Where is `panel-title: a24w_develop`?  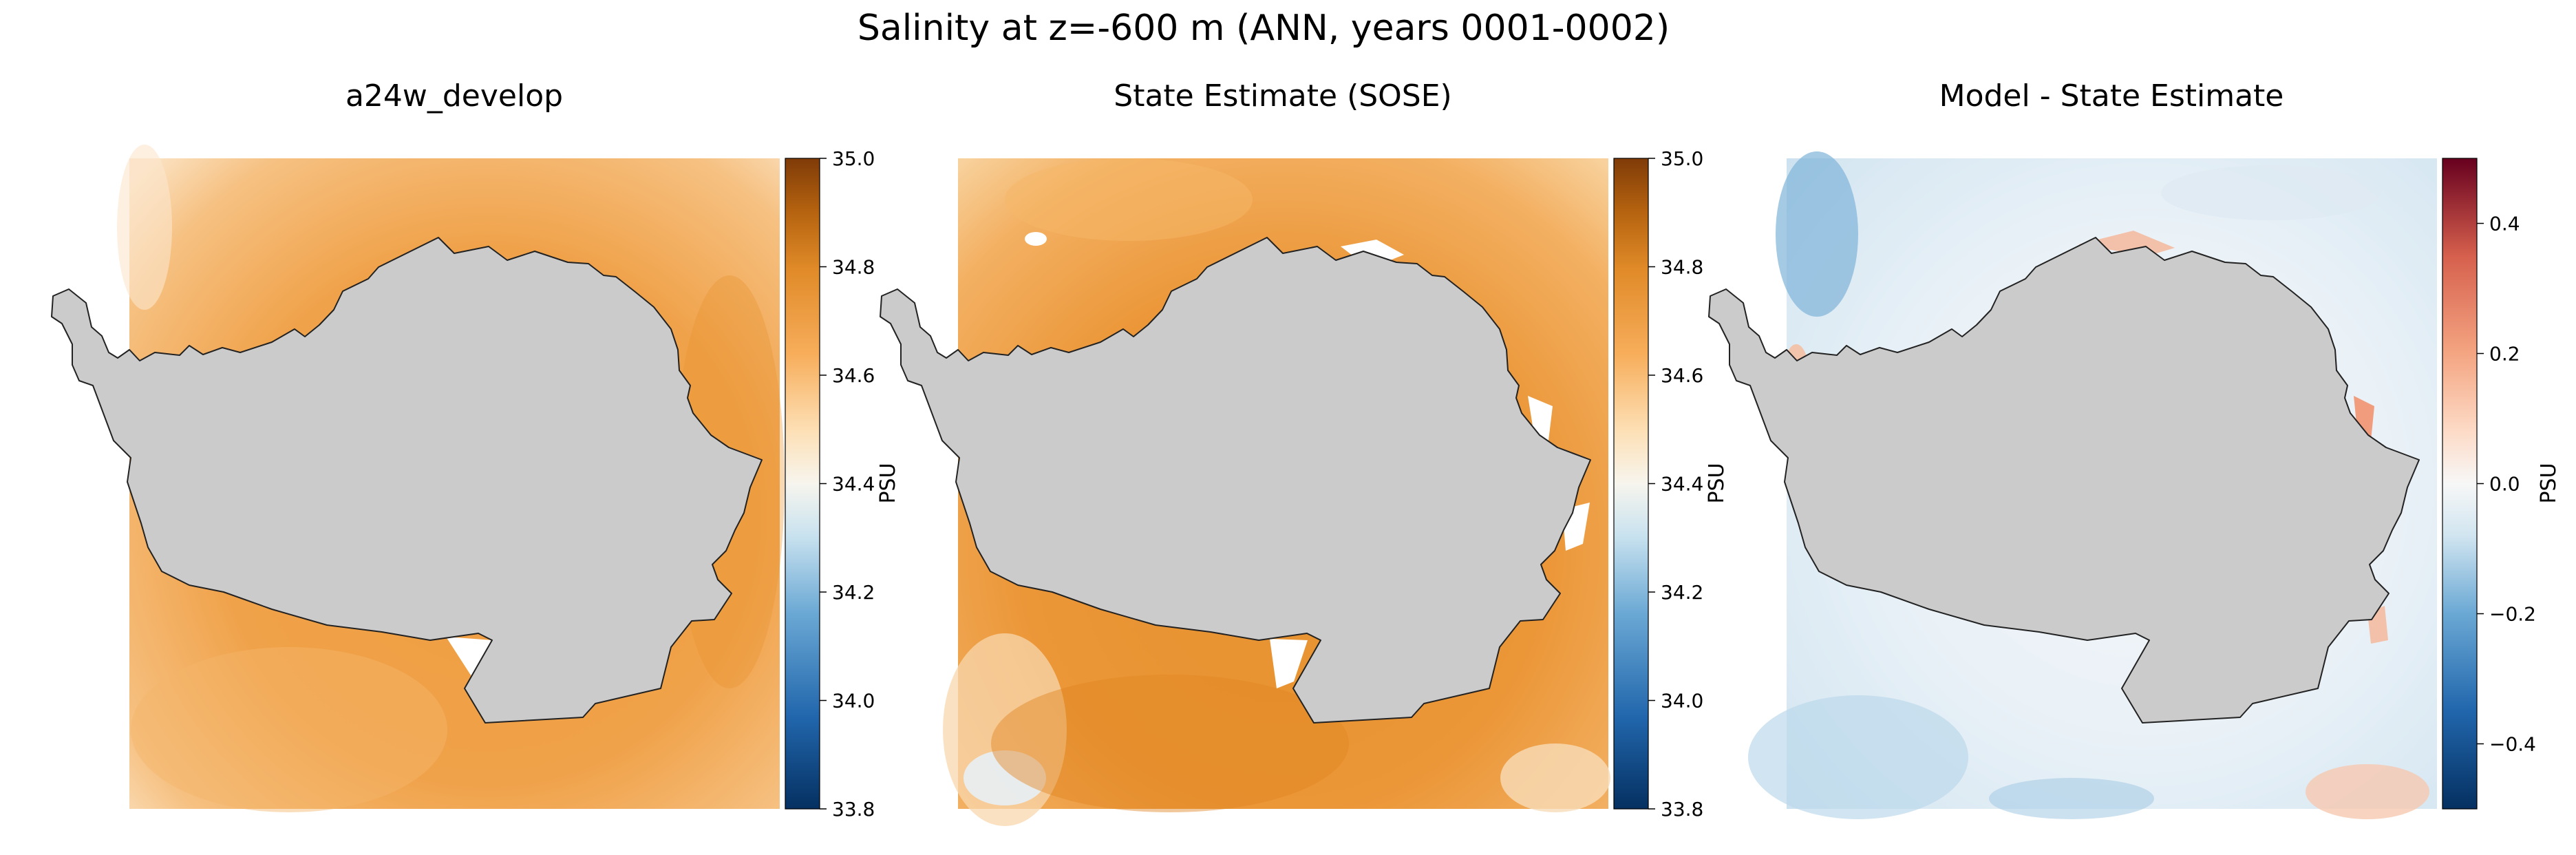 panel-title: a24w_develop is located at coordinates (454, 96).